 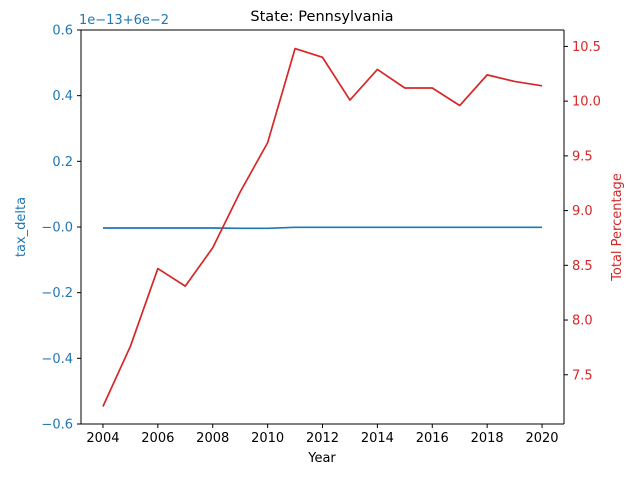 I want to click on x-tick-label: 2014, so click(x=377, y=438).